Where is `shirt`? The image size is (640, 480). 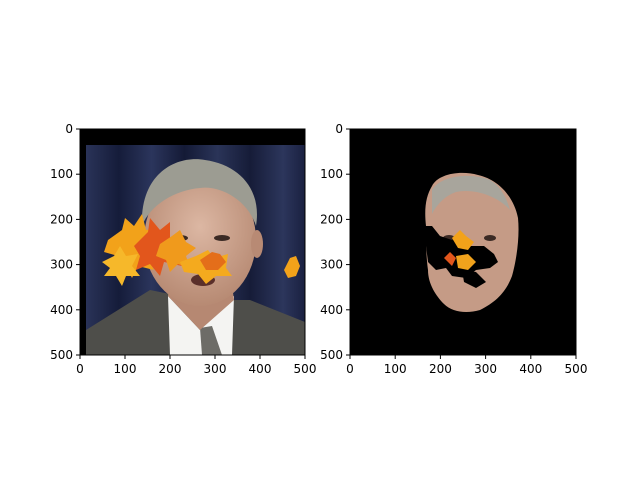
shirt is located at coordinates (201, 325).